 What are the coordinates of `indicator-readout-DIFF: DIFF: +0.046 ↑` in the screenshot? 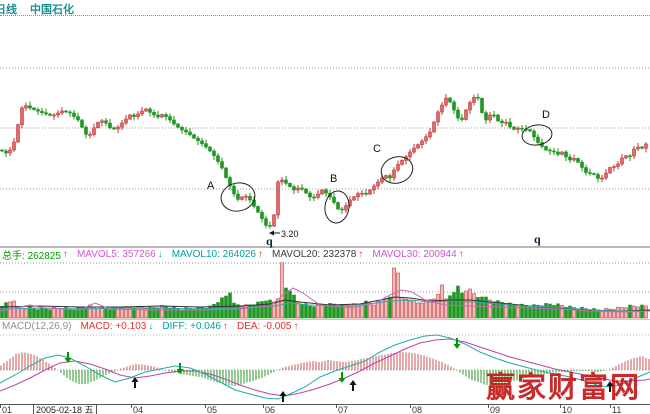 It's located at (195, 326).